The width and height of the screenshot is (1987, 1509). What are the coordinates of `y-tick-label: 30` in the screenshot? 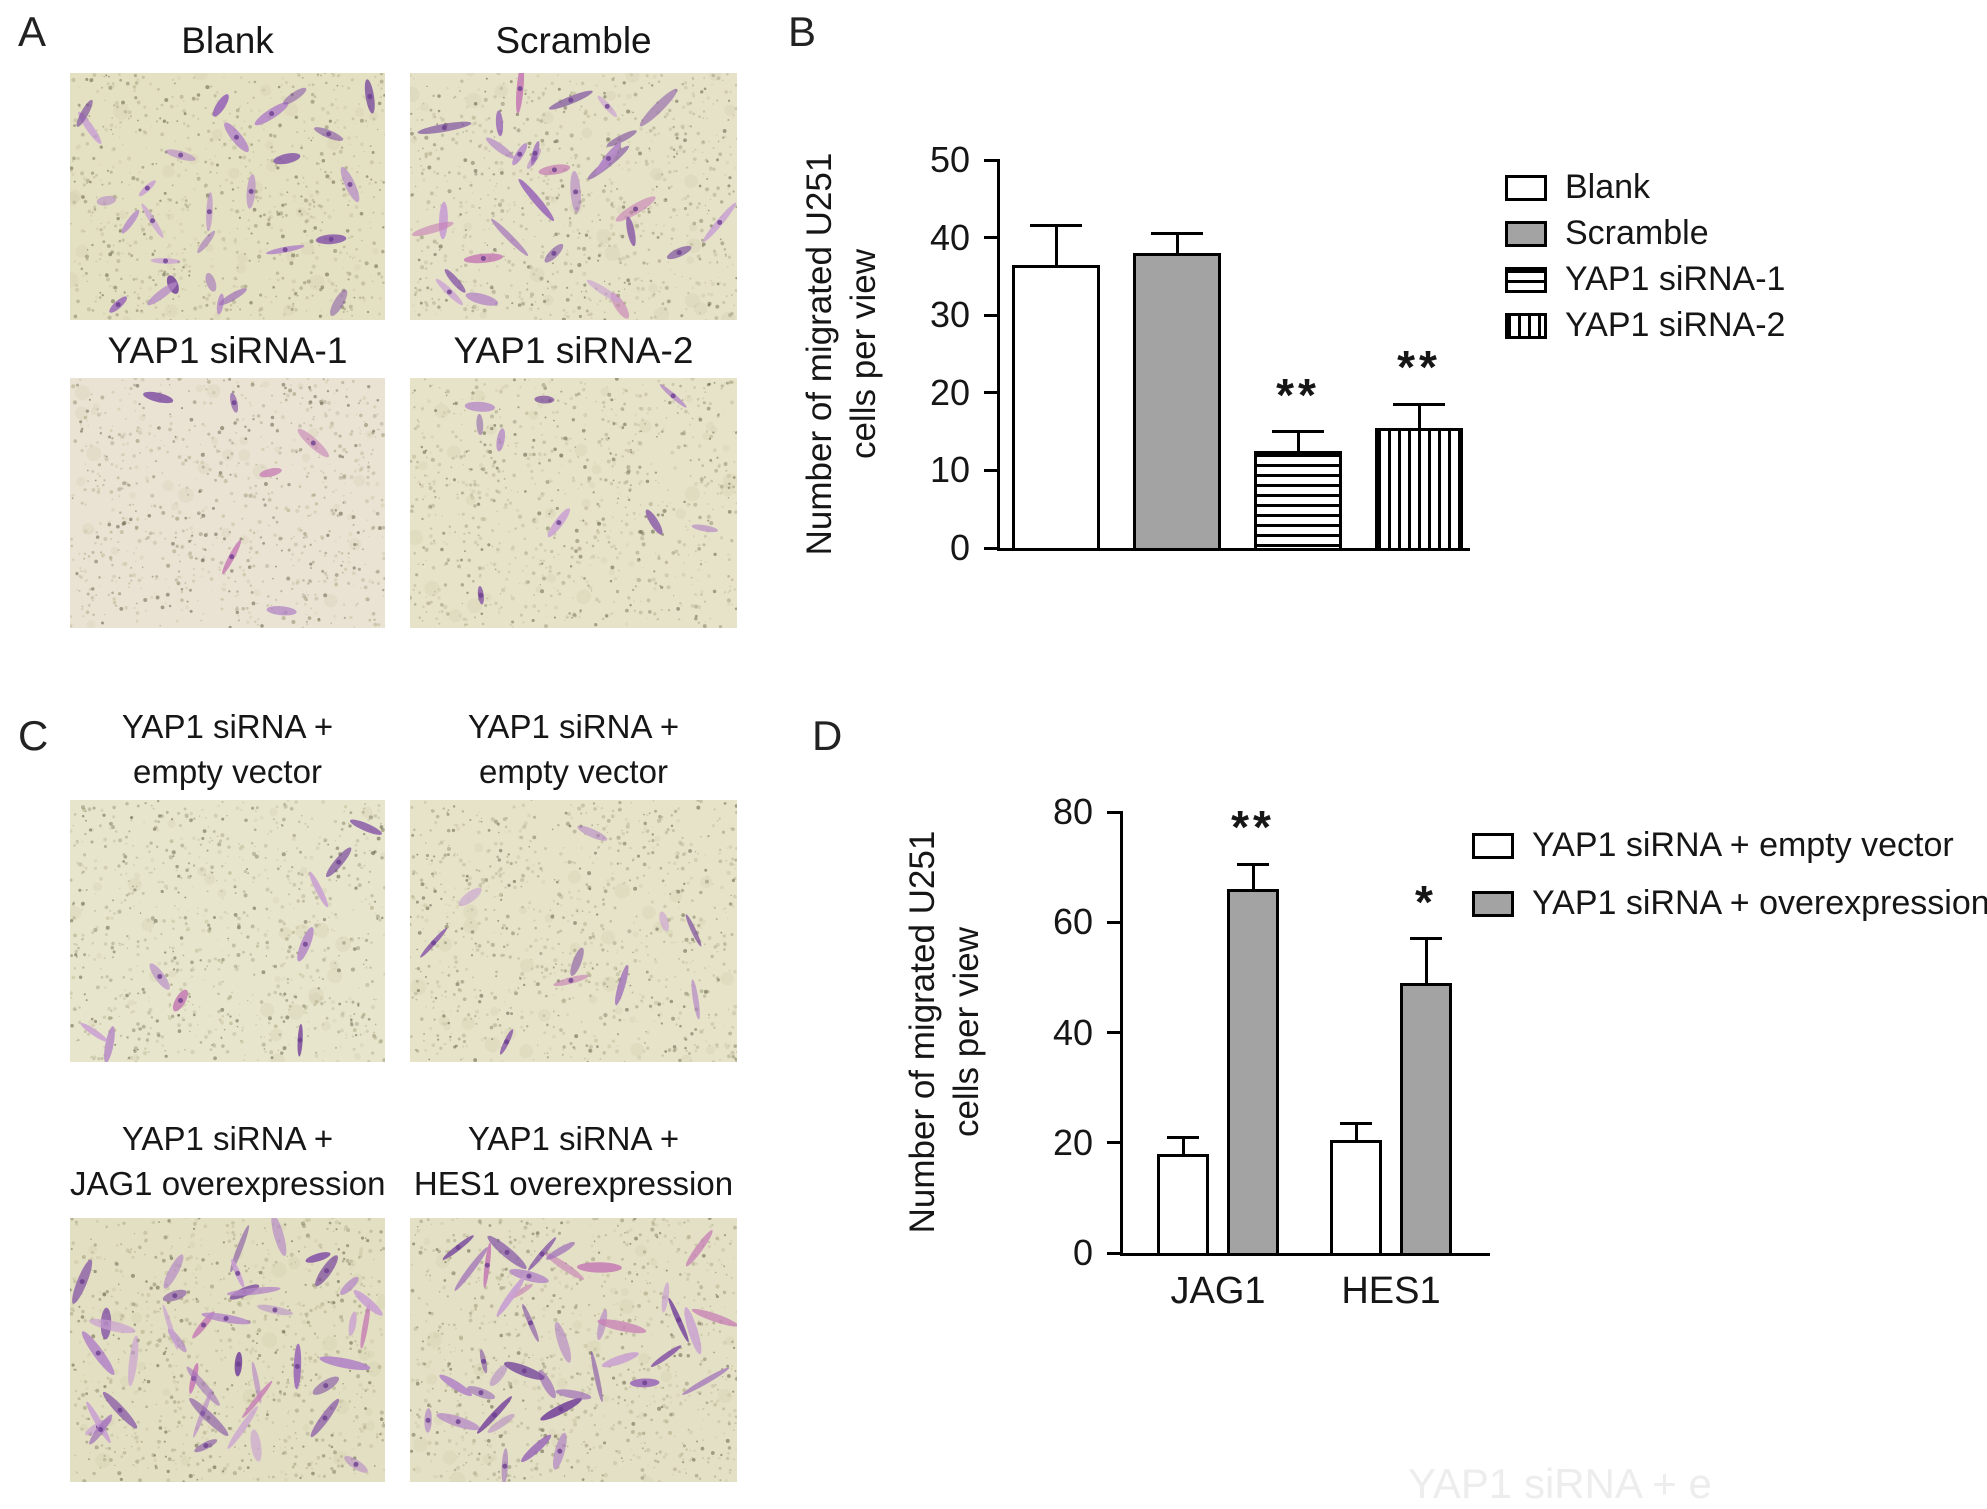 It's located at (949, 315).